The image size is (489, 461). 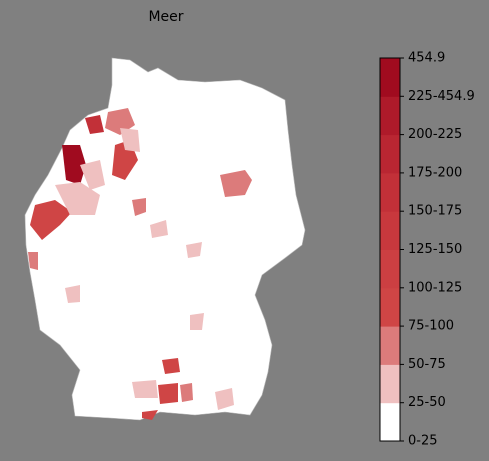 I want to click on colorbar-label: 175-200, so click(x=435, y=172).